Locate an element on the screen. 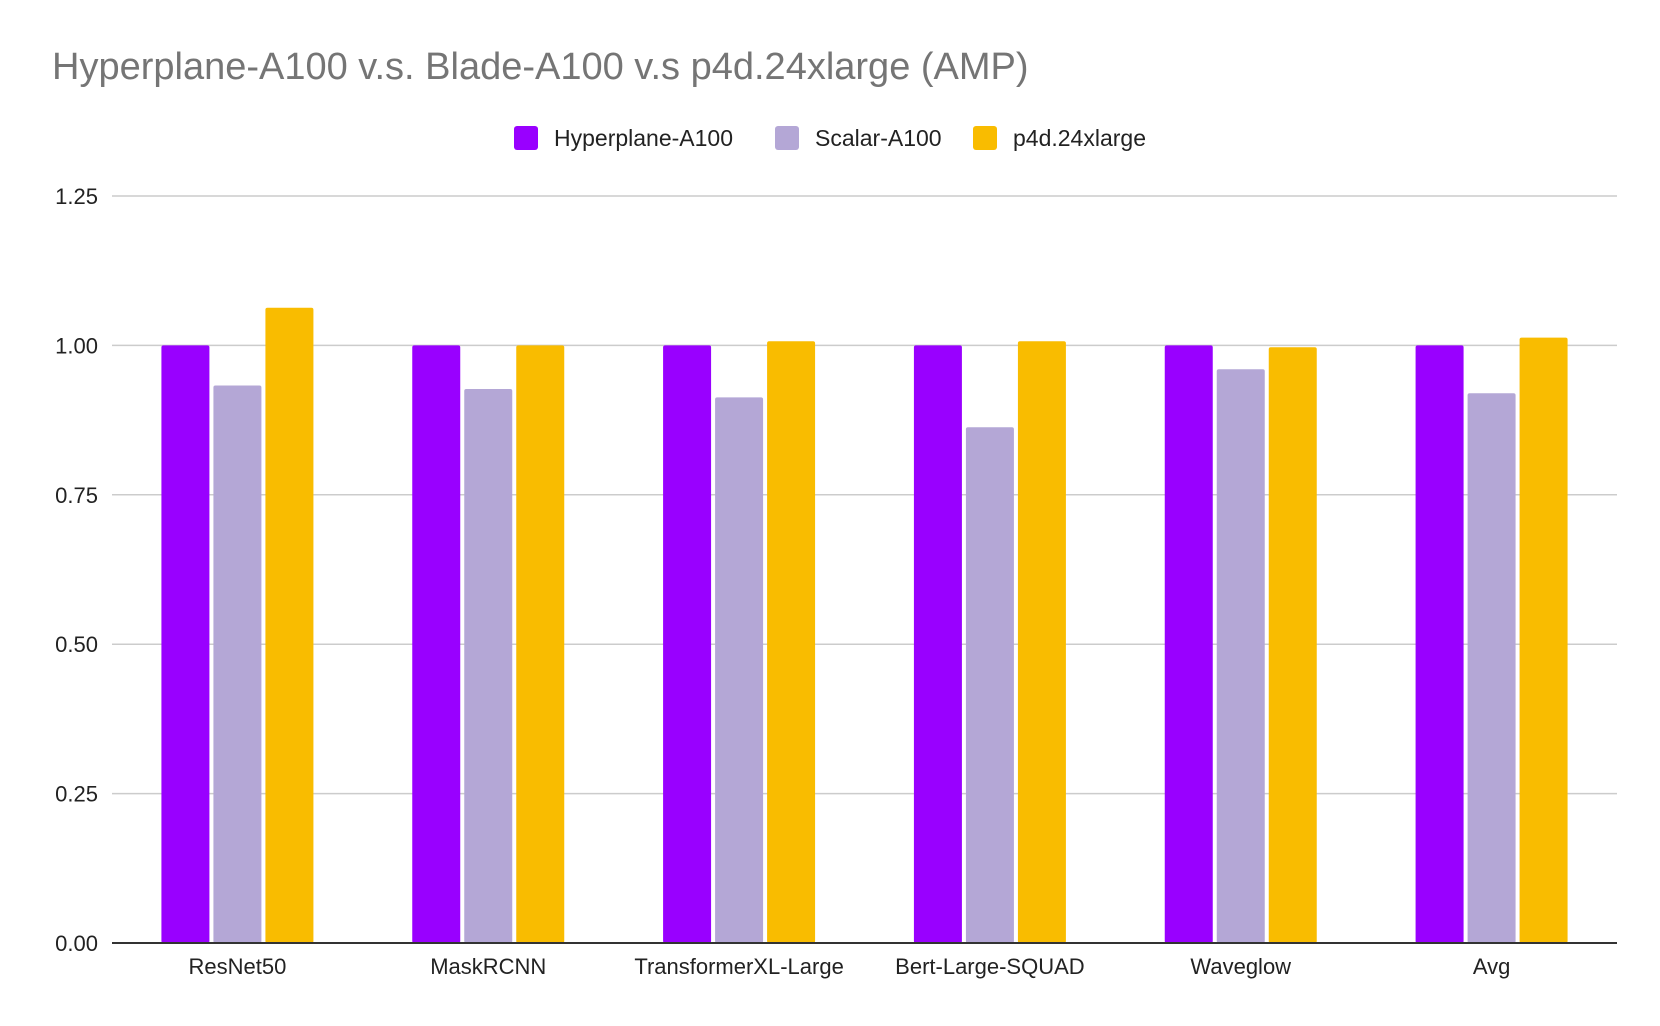  x-tick-label: ResNet50 is located at coordinates (237, 966).